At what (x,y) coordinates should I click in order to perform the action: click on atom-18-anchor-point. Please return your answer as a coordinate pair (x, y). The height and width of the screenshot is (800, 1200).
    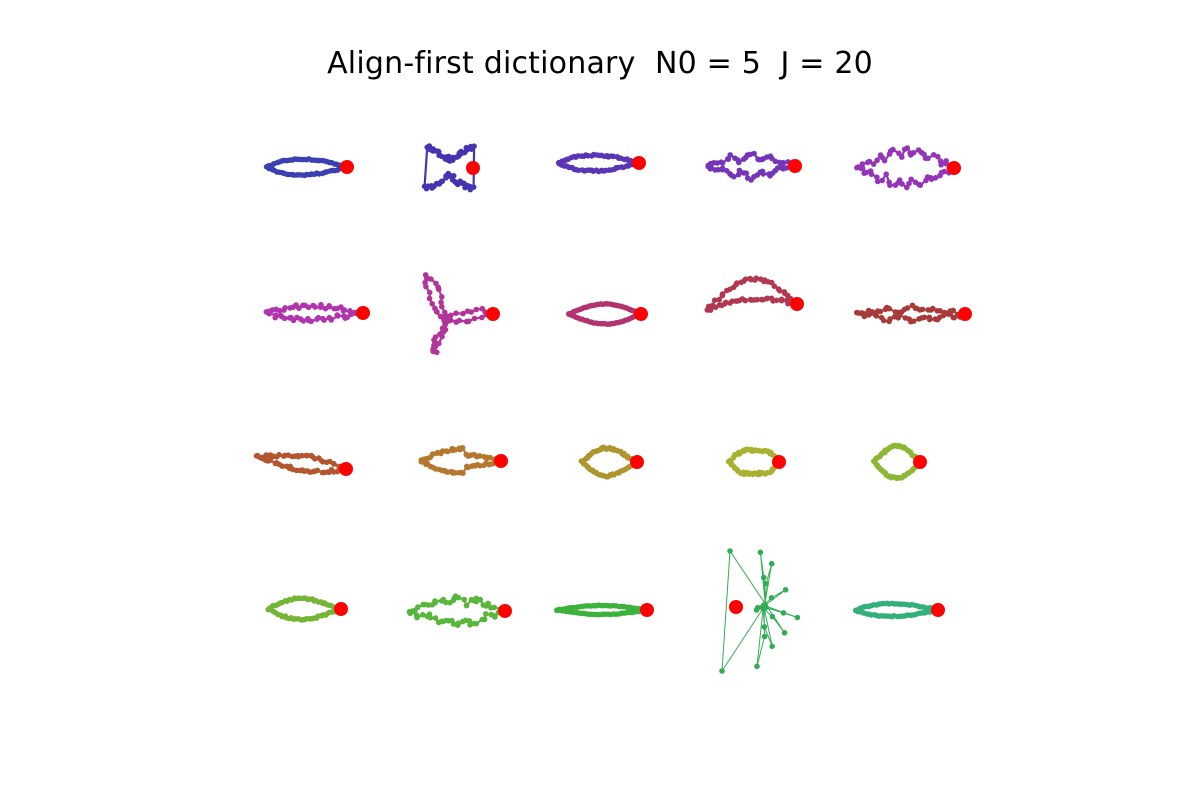
    Looking at the image, I should click on (647, 610).